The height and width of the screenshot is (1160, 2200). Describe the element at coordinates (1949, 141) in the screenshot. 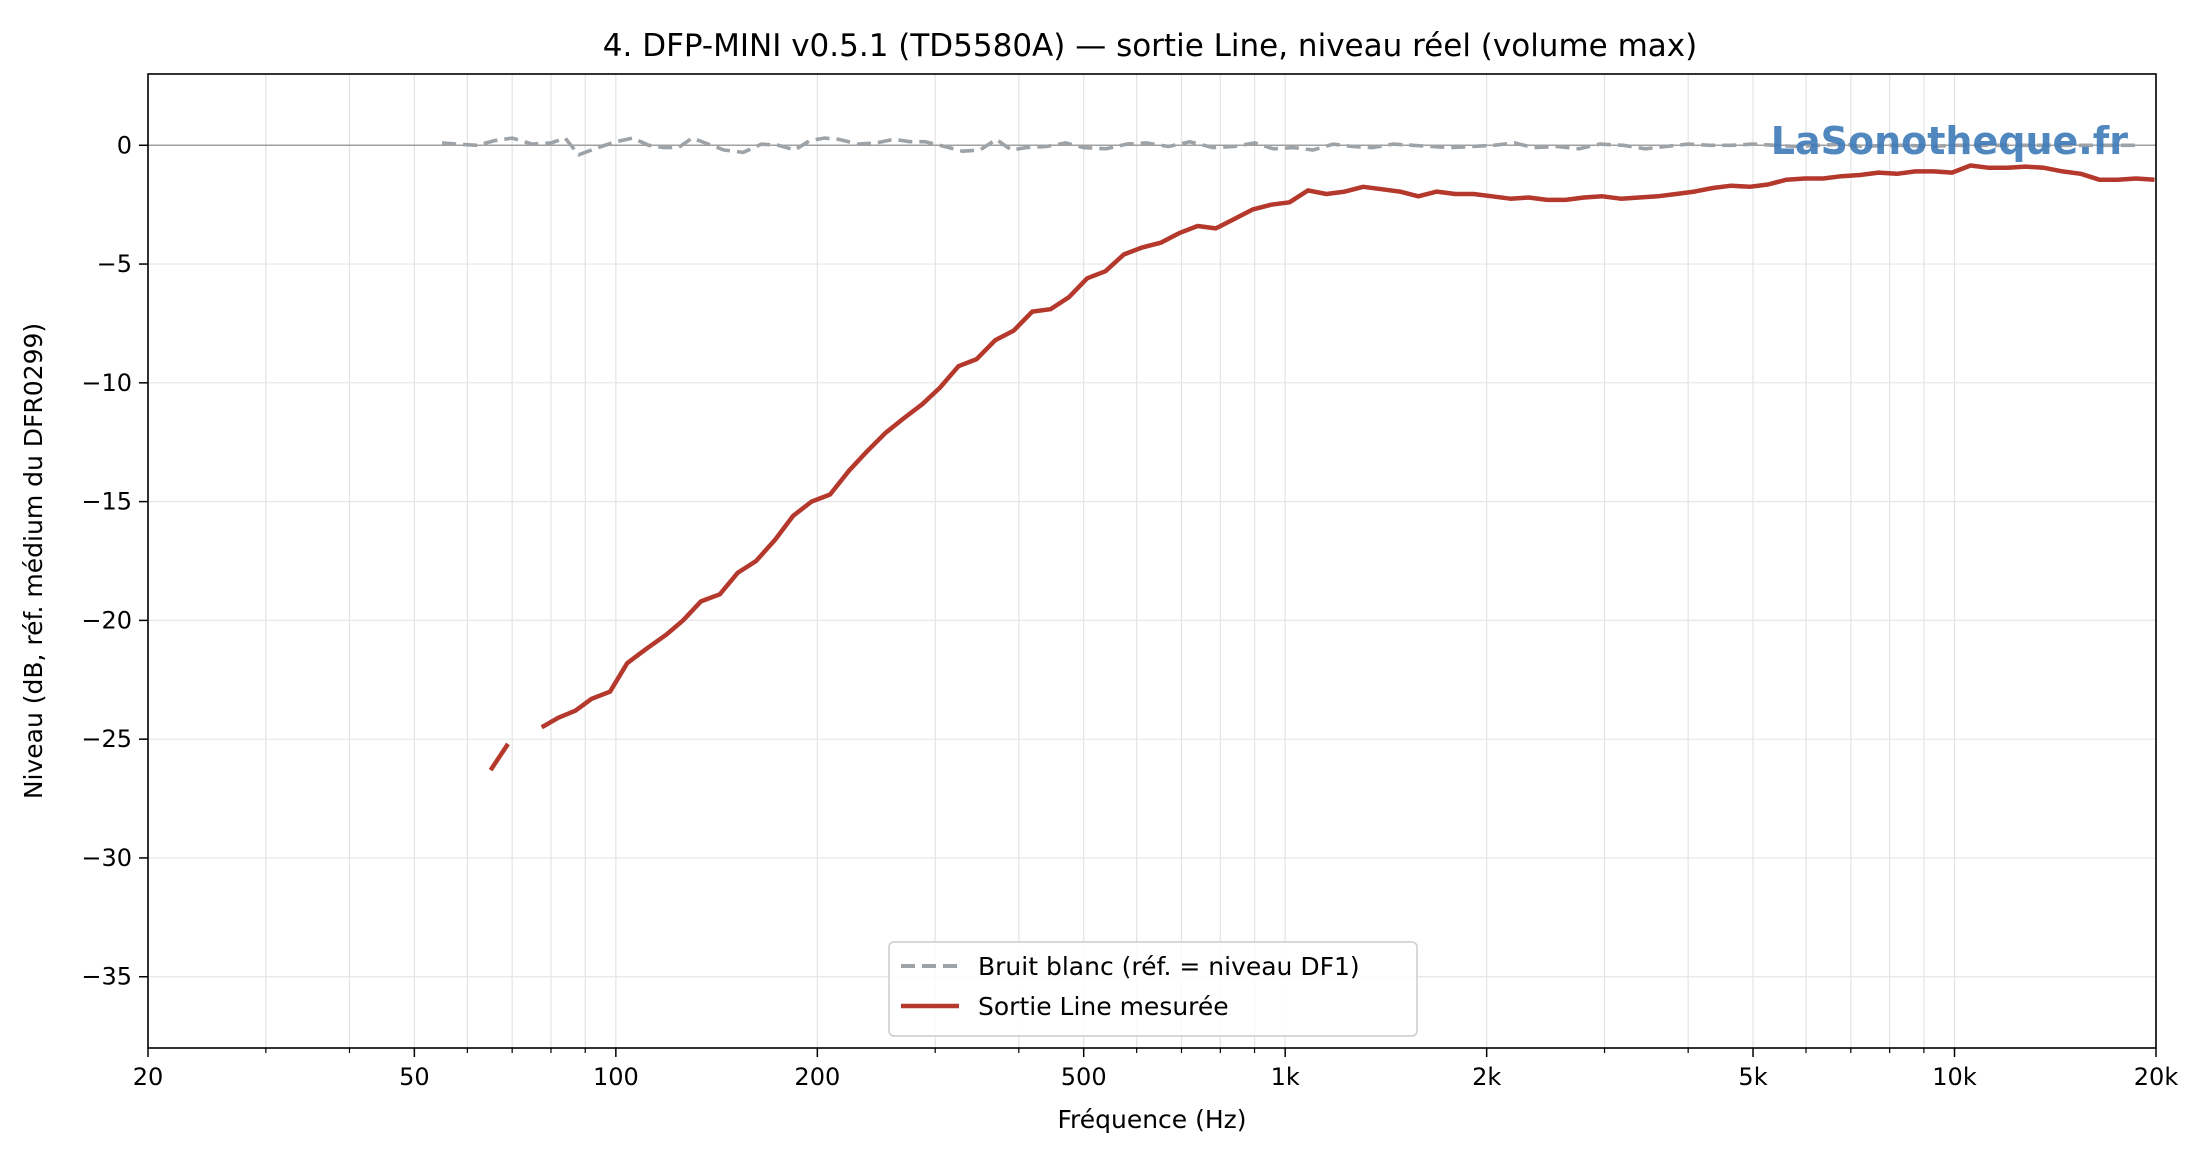

I see `watermark-logo: LaSonotheque.fr` at that location.